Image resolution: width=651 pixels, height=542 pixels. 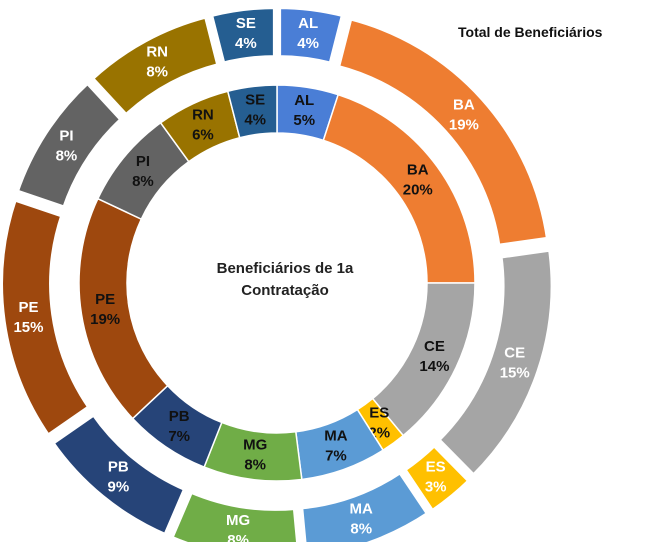 What do you see at coordinates (434, 366) in the screenshot?
I see `slice-value-label: 14%` at bounding box center [434, 366].